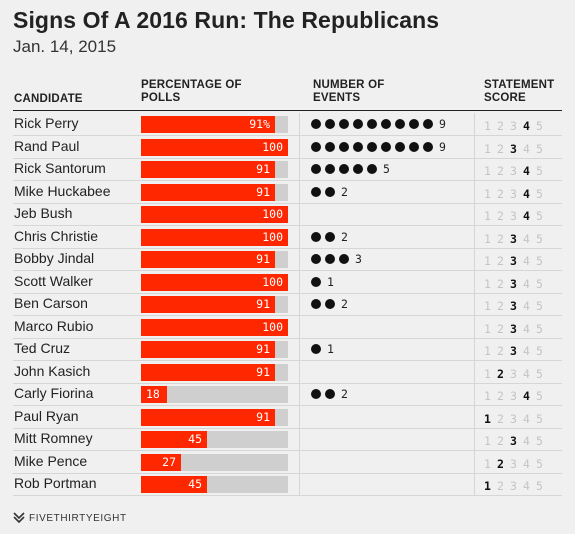  Describe the element at coordinates (287, 259) in the screenshot. I see `table-row: Bobby Jindal 91 3 1 2 3 4 5` at that location.